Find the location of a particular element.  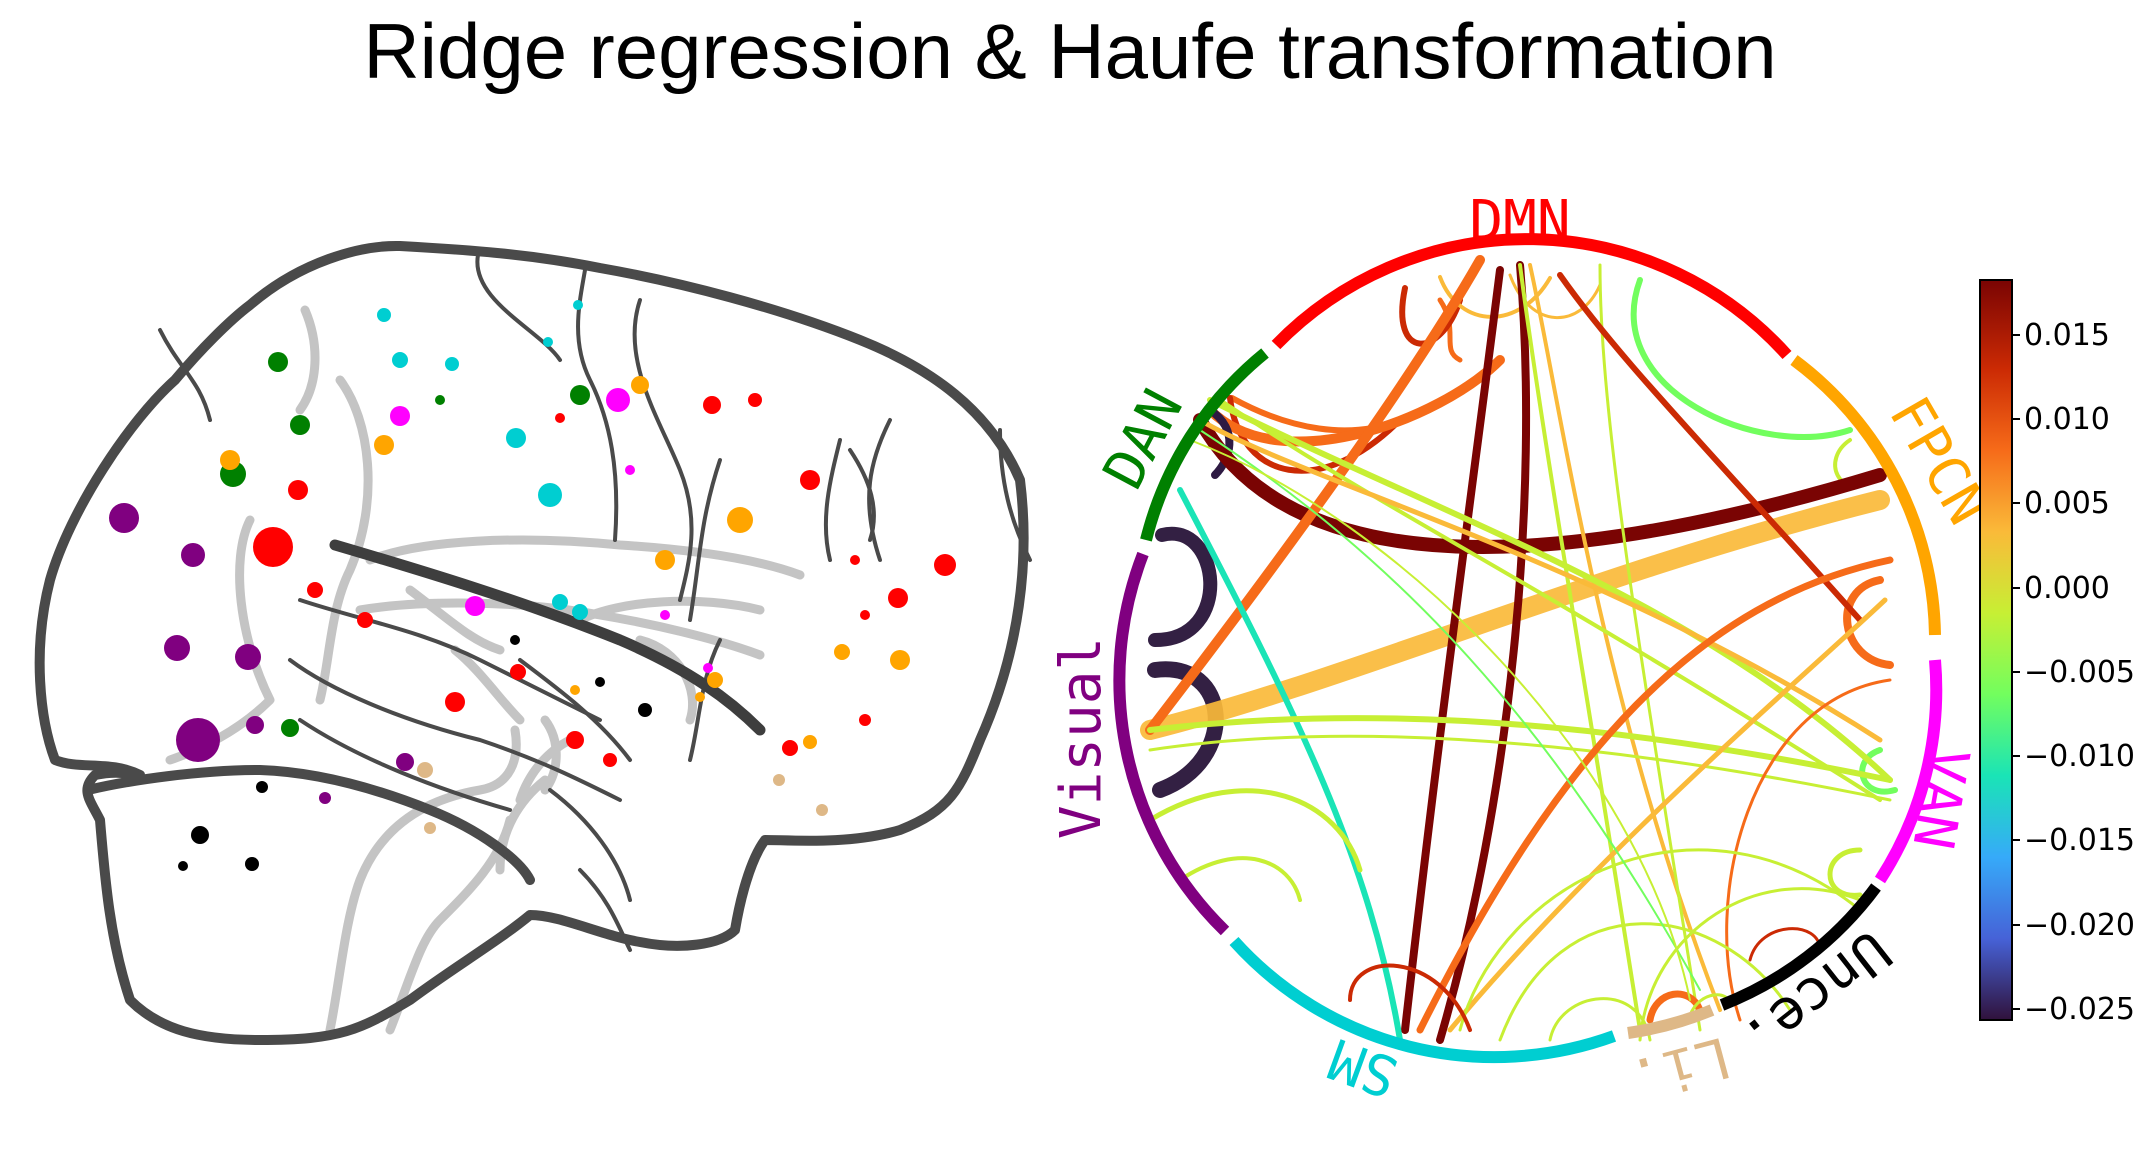

ring-segment-unce is located at coordinates (1800, 947).